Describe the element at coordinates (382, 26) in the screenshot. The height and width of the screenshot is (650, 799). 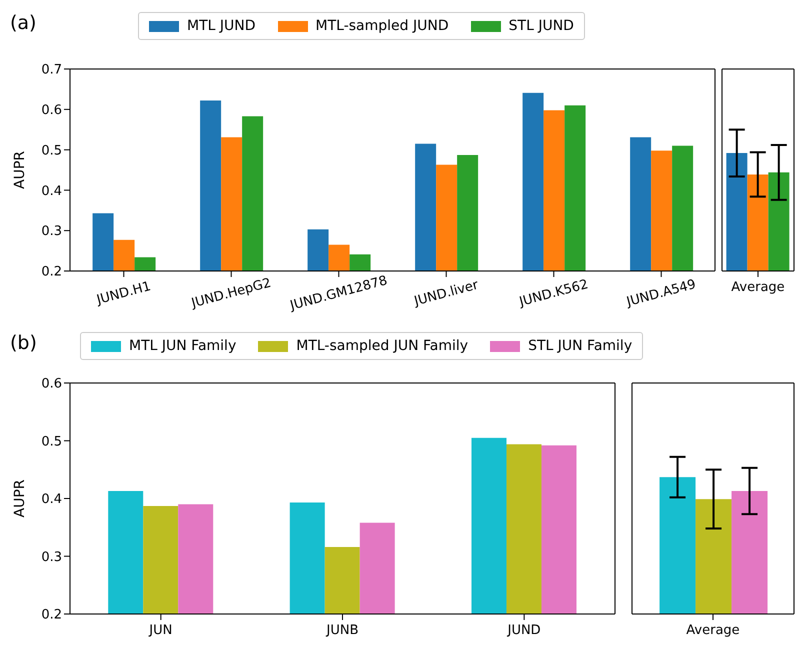
I see `legend-label: MTL-sampled JUND` at that location.